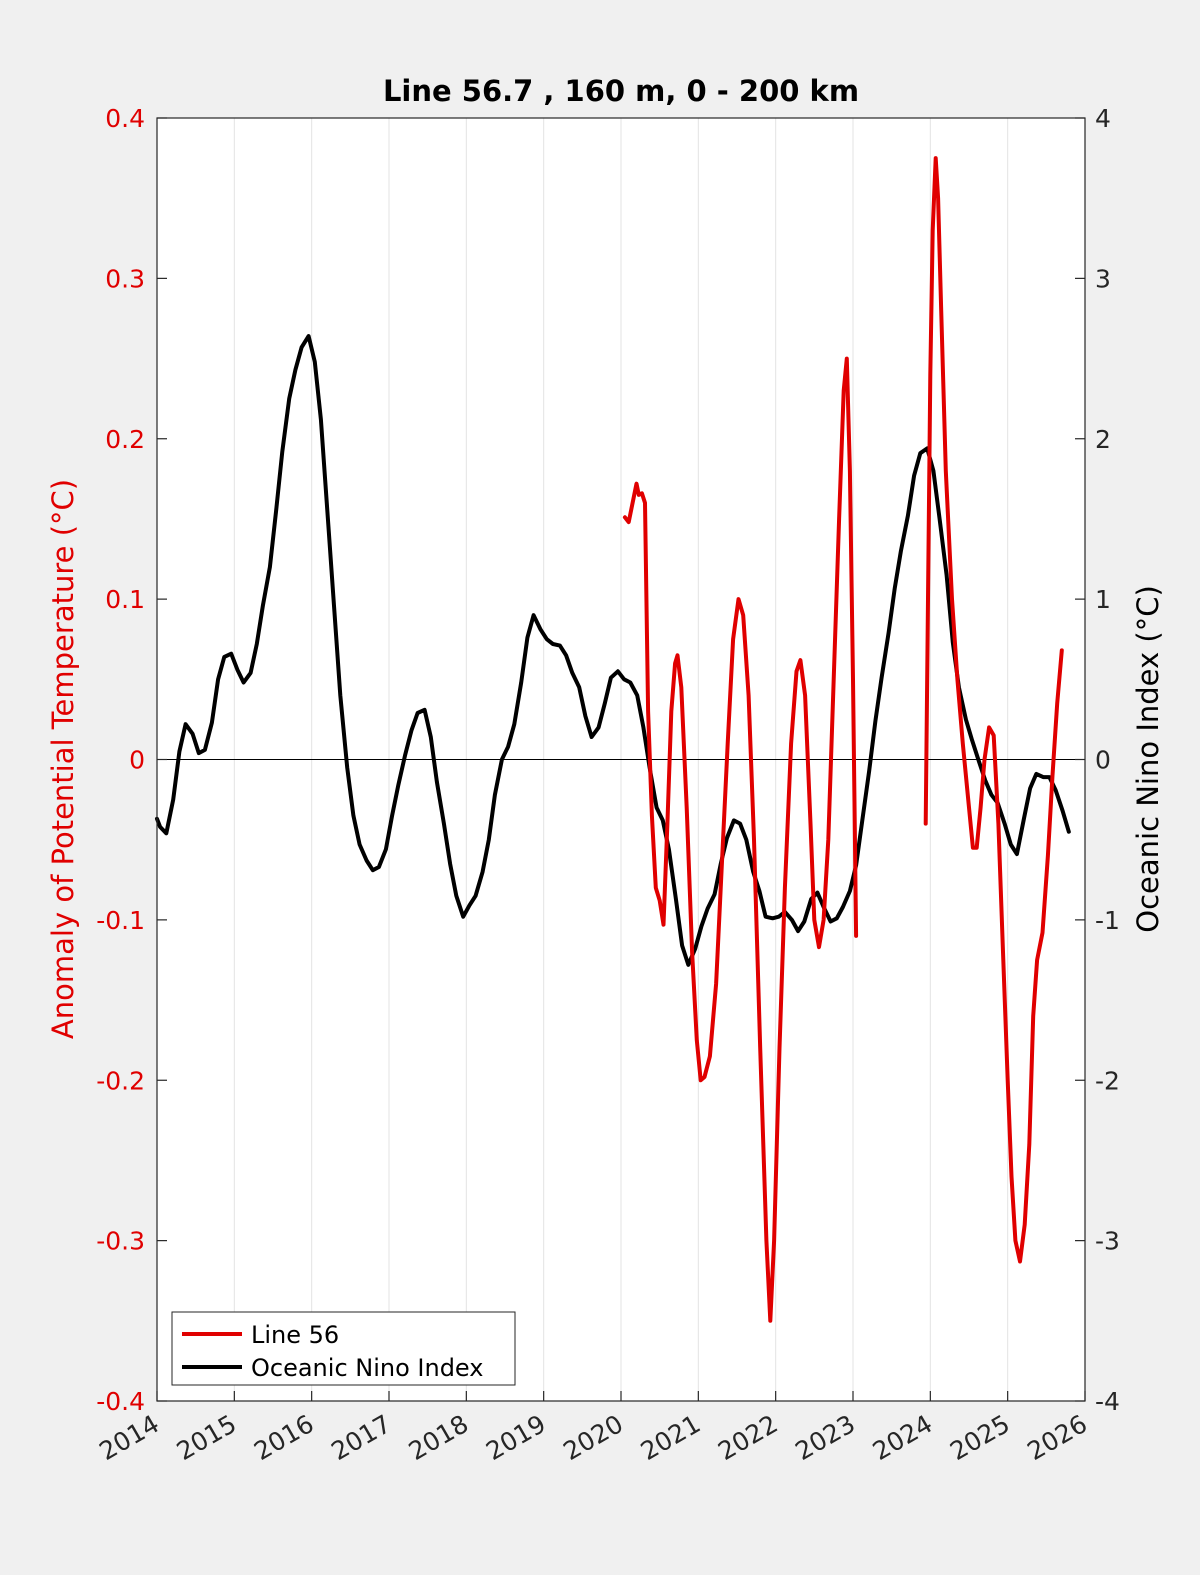 The width and height of the screenshot is (1200, 1575). I want to click on y-right-tick-label: -1, so click(1107, 920).